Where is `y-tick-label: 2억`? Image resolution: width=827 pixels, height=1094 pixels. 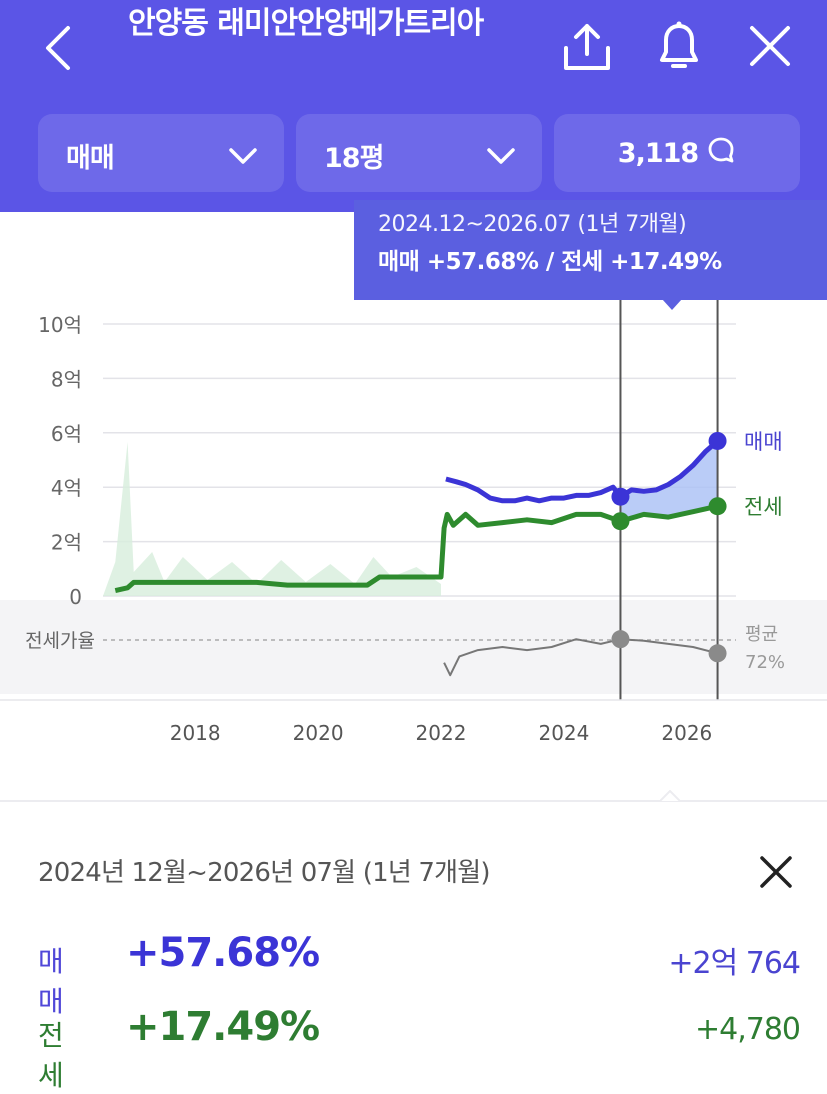
y-tick-label: 2억 is located at coordinates (66, 543).